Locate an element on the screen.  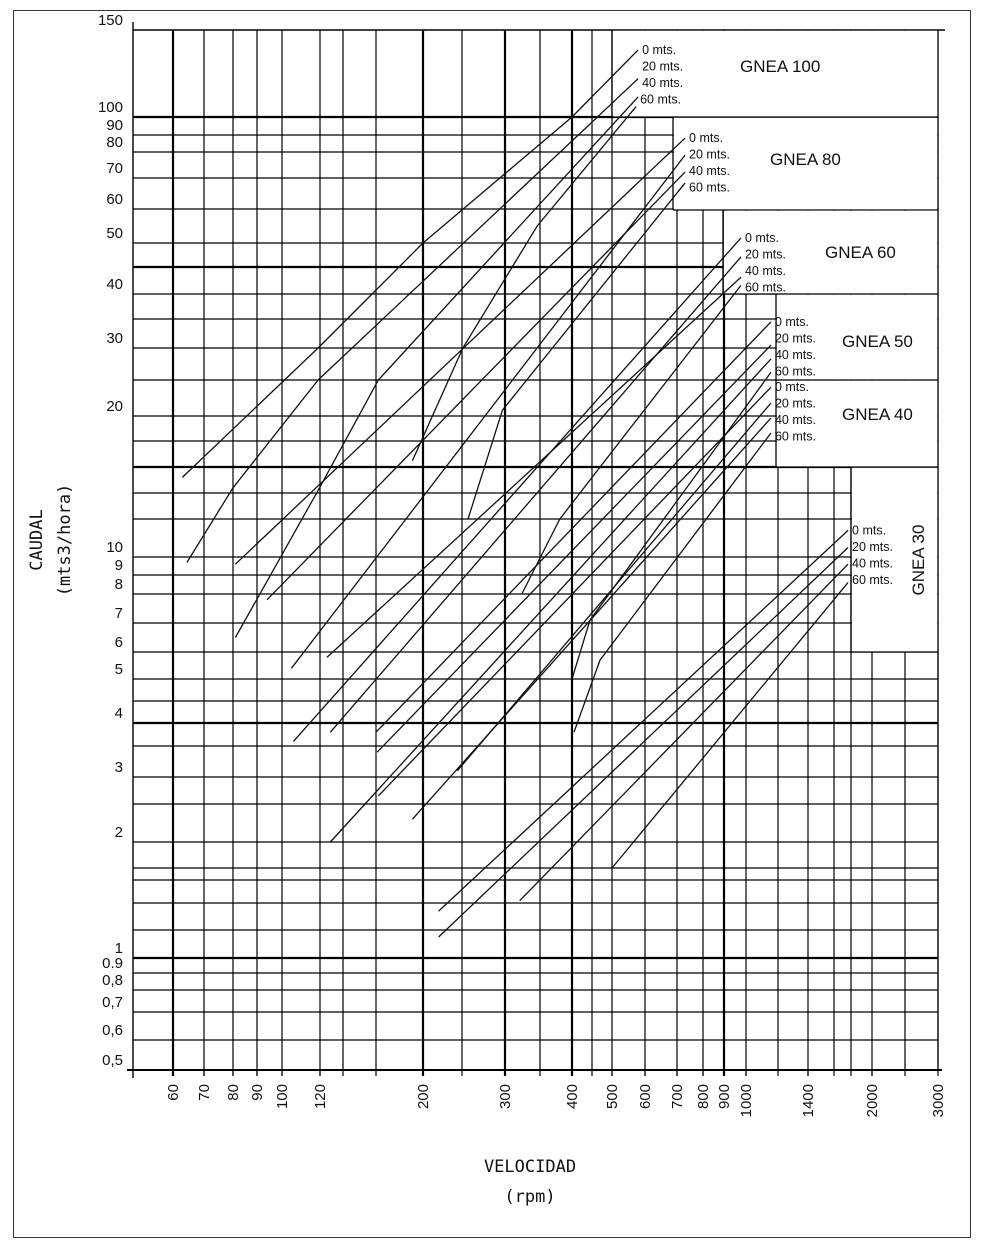
x-tick-label: 80 is located at coordinates (233, 1092).